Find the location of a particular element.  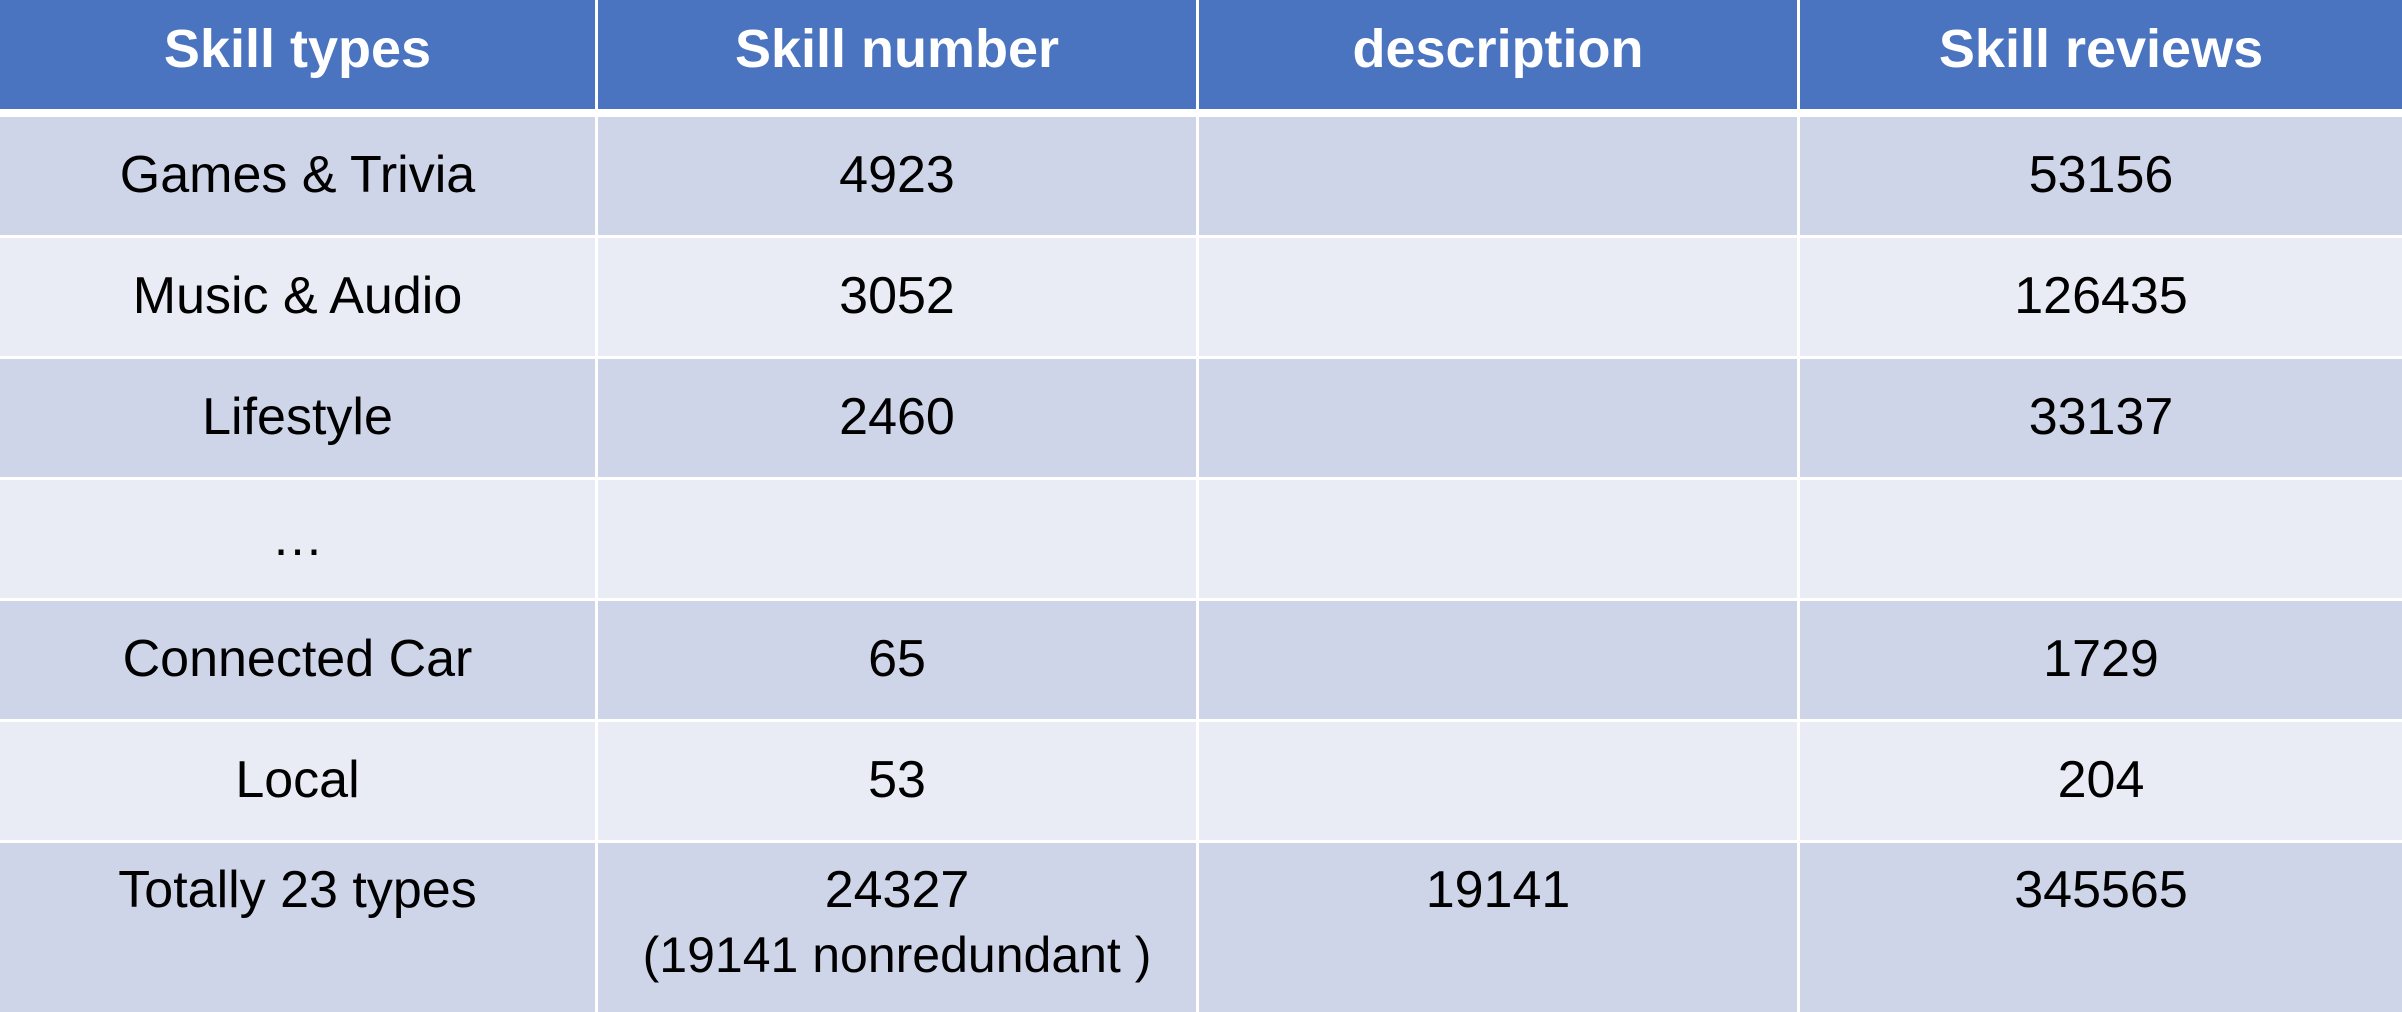

cell-skill-reviews: 126435 is located at coordinates (2101, 298).